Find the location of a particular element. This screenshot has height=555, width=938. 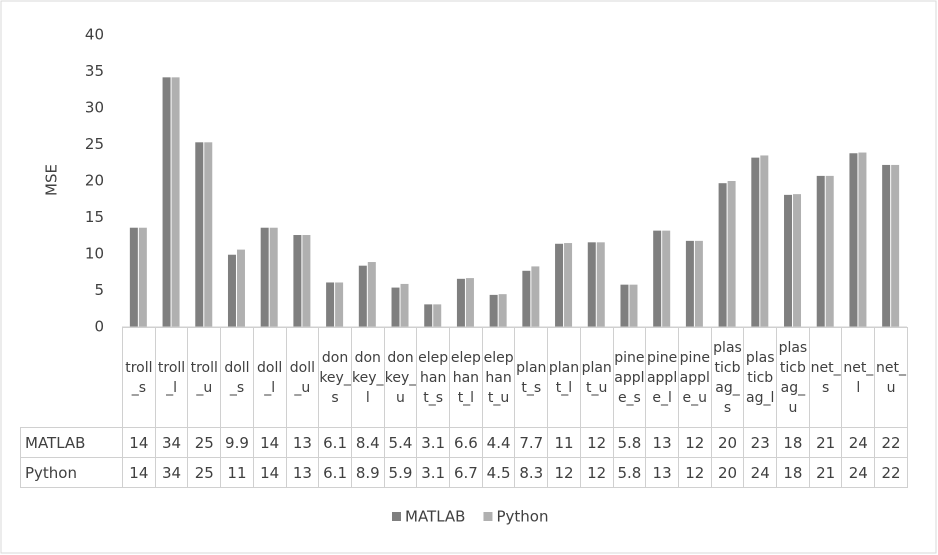

x-tick-label: elephant_l is located at coordinates (466, 377).